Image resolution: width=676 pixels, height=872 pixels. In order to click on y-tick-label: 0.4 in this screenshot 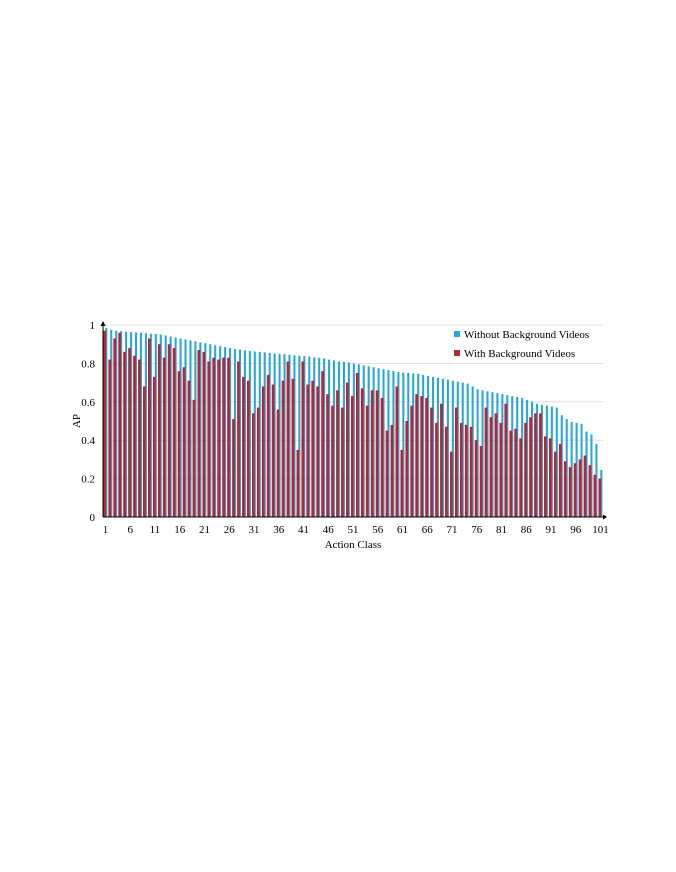, I will do `click(88, 441)`.